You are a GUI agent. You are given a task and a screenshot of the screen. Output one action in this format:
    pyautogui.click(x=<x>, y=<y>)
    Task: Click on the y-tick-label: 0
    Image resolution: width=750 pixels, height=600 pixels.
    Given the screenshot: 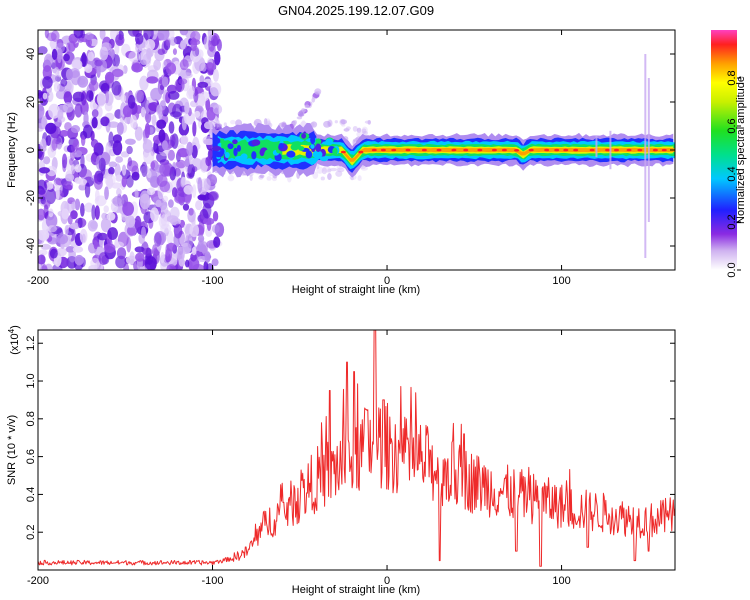 What is the action you would take?
    pyautogui.click(x=31, y=150)
    